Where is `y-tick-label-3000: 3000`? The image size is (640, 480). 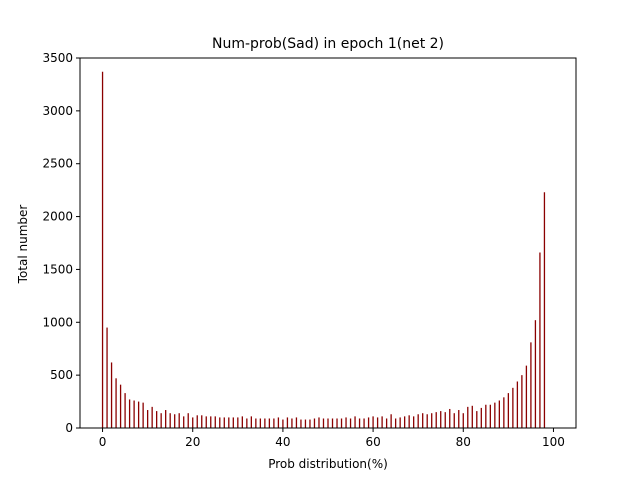
y-tick-label-3000: 3000 is located at coordinates (57, 111).